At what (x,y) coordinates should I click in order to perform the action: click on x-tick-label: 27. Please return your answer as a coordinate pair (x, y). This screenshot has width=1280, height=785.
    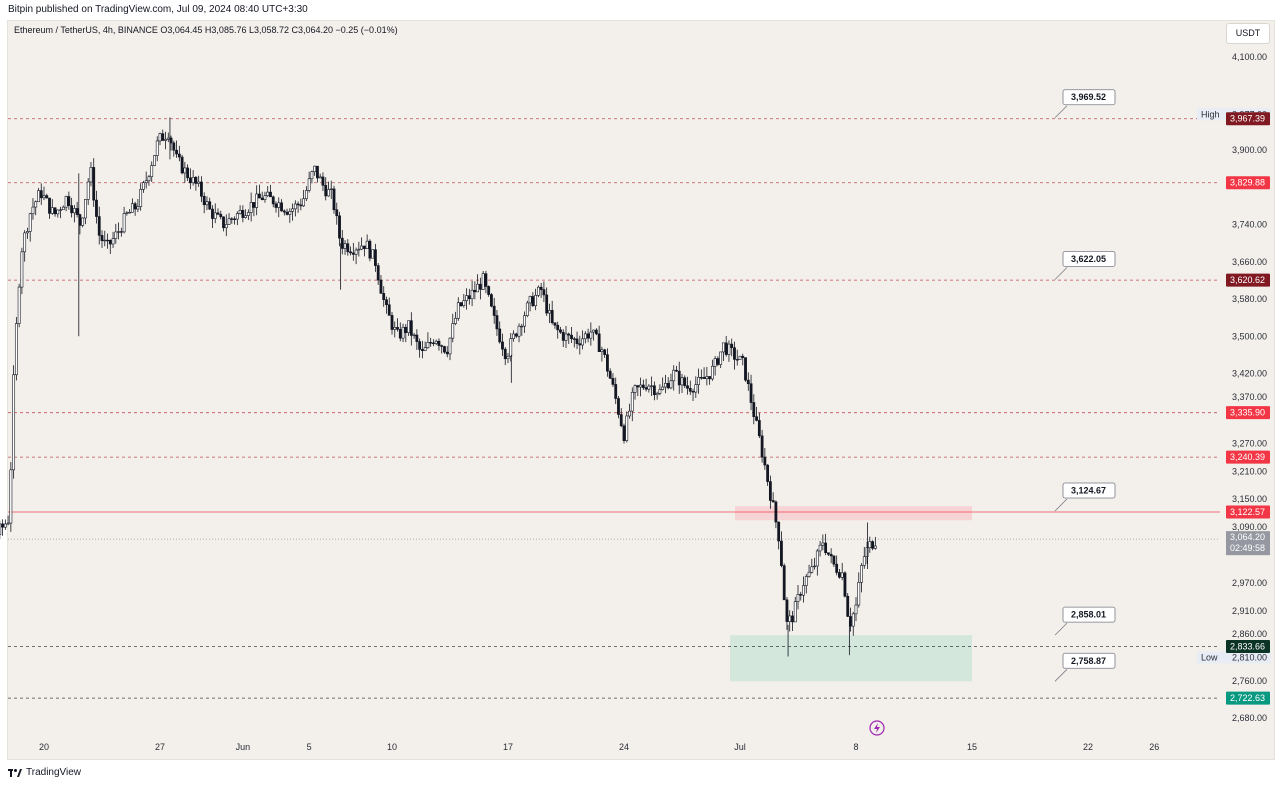
    Looking at the image, I should click on (160, 747).